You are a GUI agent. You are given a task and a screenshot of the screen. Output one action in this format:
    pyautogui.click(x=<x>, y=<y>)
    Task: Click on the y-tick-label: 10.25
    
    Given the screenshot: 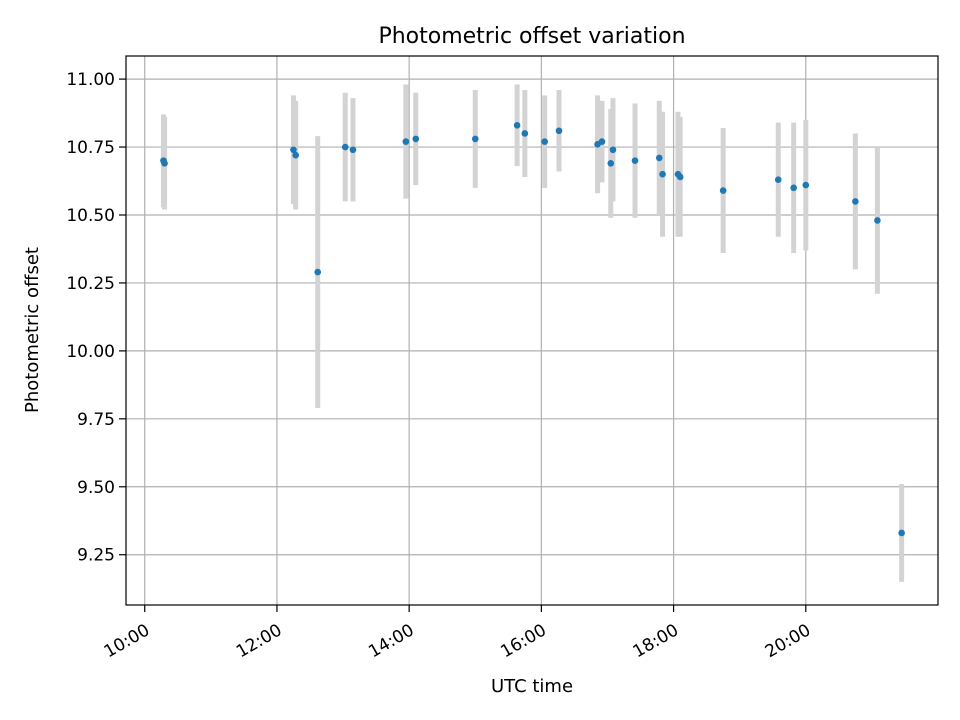 What is the action you would take?
    pyautogui.click(x=90, y=284)
    